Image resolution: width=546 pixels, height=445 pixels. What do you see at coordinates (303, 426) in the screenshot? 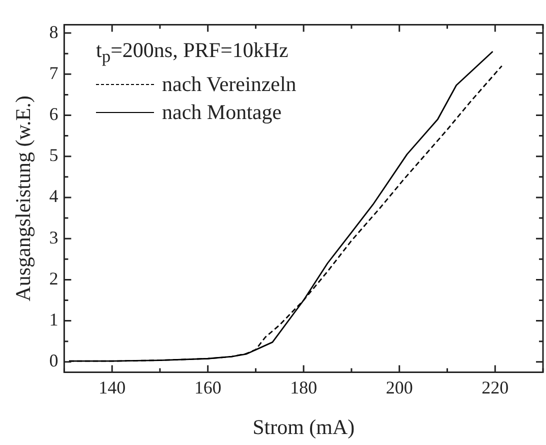
I see `x-axis-title: Strom (mA)` at bounding box center [303, 426].